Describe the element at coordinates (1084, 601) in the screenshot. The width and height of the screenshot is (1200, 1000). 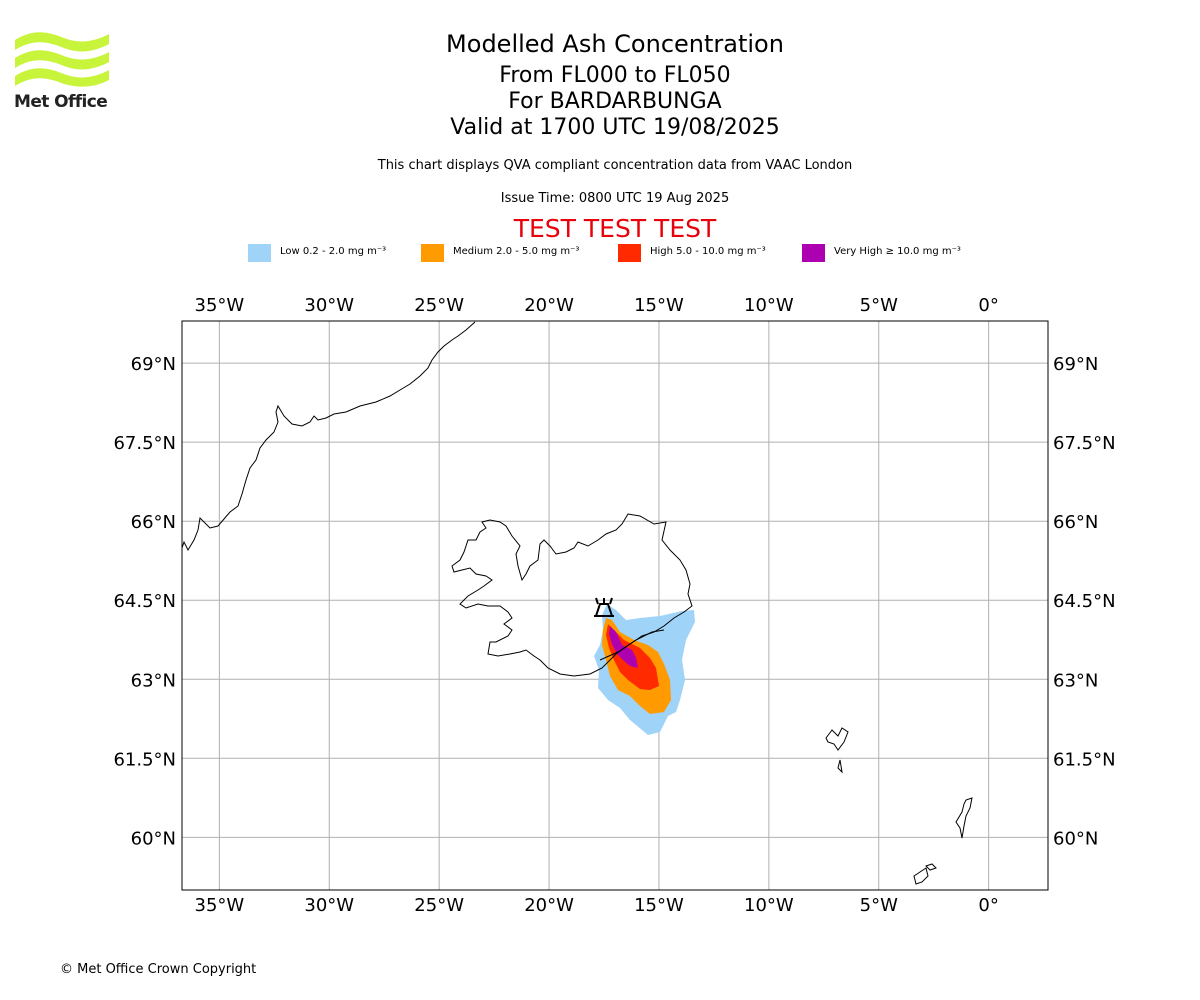
I see `lat-tick-label-right: 64.5°N` at that location.